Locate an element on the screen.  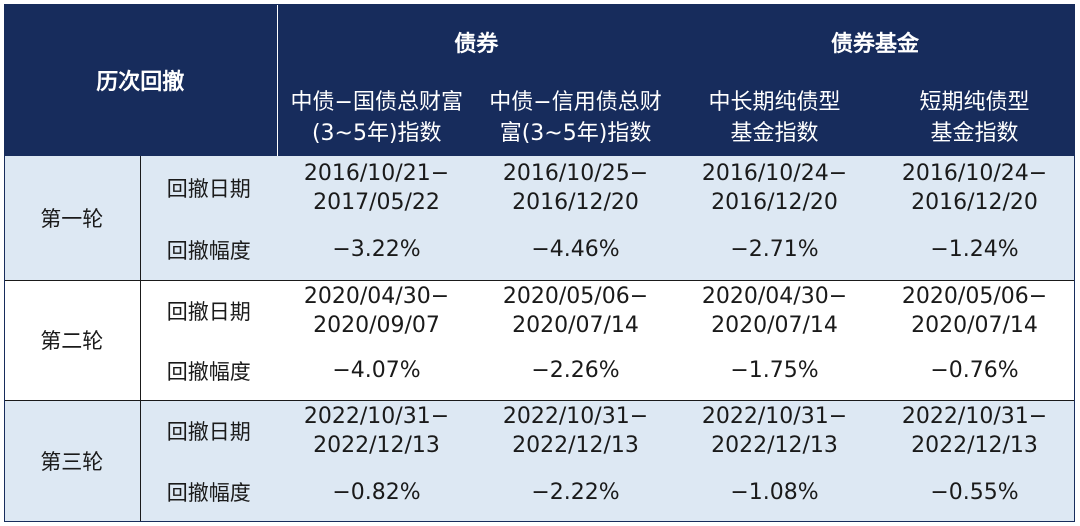
depth-cell: −2.71% is located at coordinates (774, 250).